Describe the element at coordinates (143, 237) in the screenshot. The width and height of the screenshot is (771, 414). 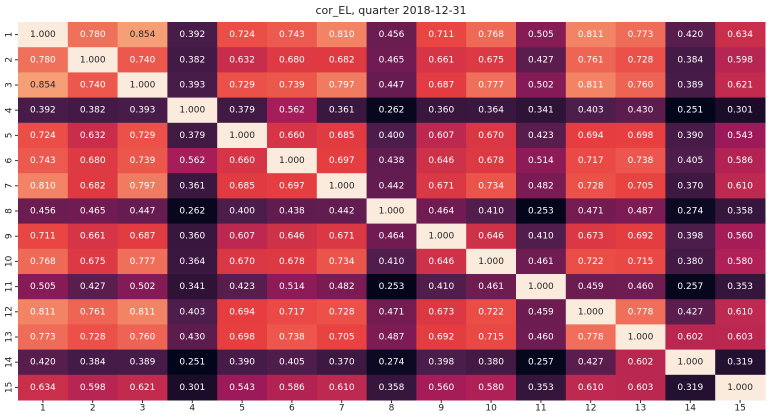
I see `cell-label: 0.687` at that location.